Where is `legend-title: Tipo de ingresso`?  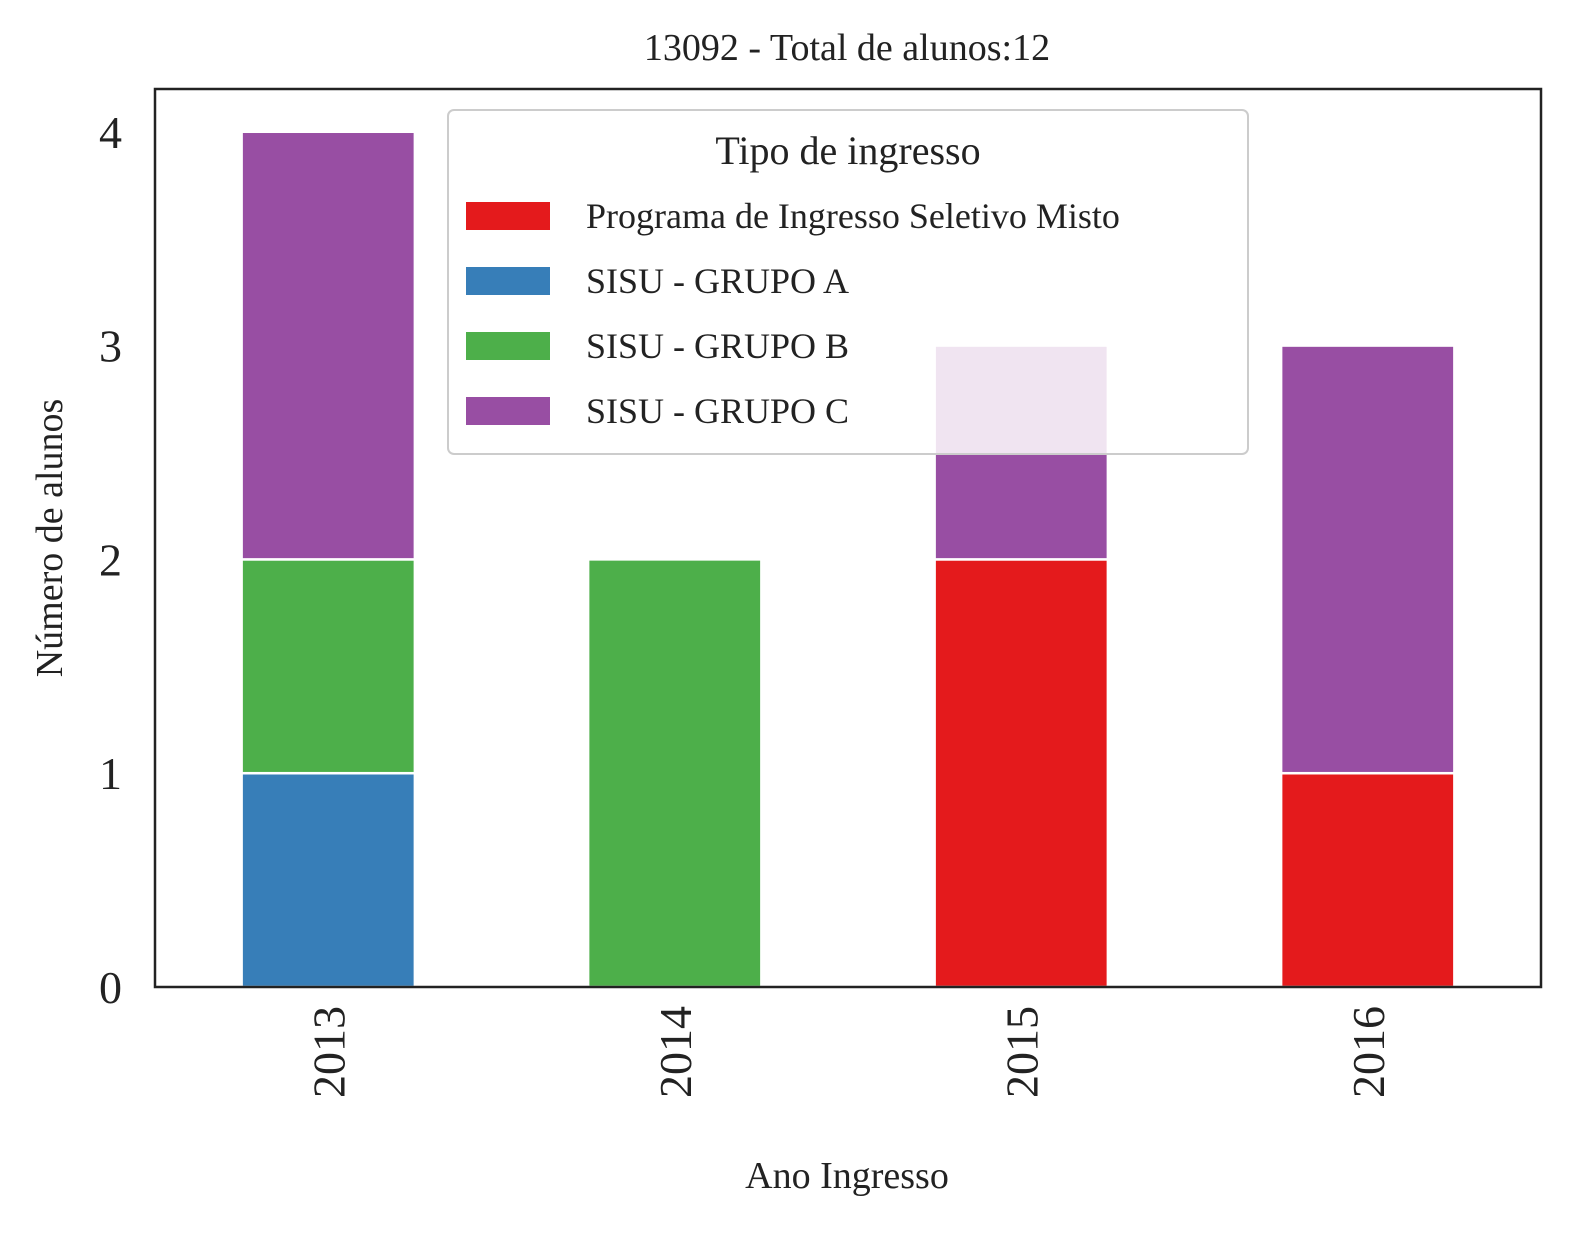 legend-title: Tipo de ingresso is located at coordinates (847, 150).